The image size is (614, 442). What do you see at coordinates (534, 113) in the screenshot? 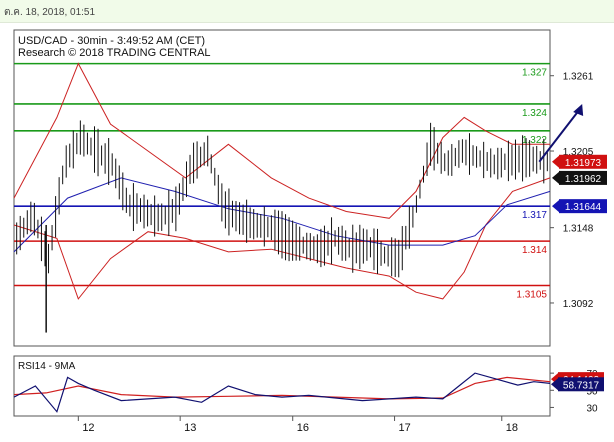
I see `level-label-1: 1.324` at bounding box center [534, 113].